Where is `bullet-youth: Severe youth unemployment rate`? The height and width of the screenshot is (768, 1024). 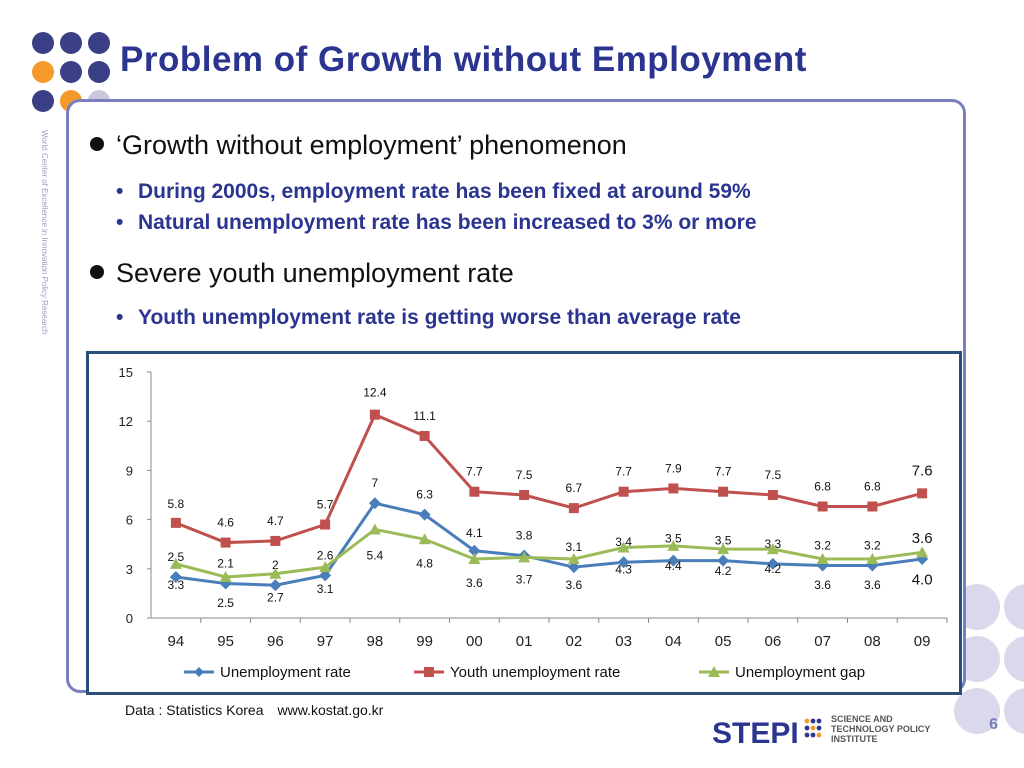 bullet-youth: Severe youth unemployment rate is located at coordinates (302, 273).